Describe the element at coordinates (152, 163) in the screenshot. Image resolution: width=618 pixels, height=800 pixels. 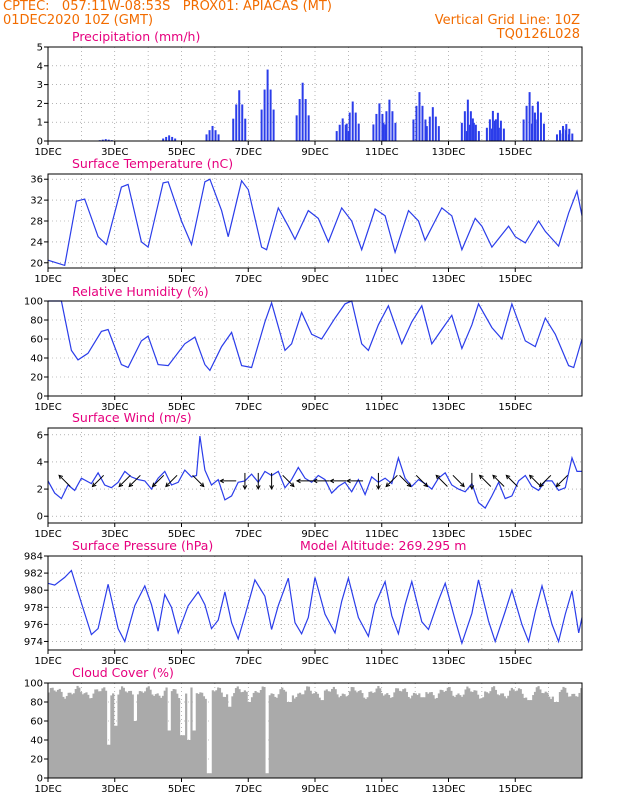
I see `panel-title: Surface Temperature (nC)` at that location.